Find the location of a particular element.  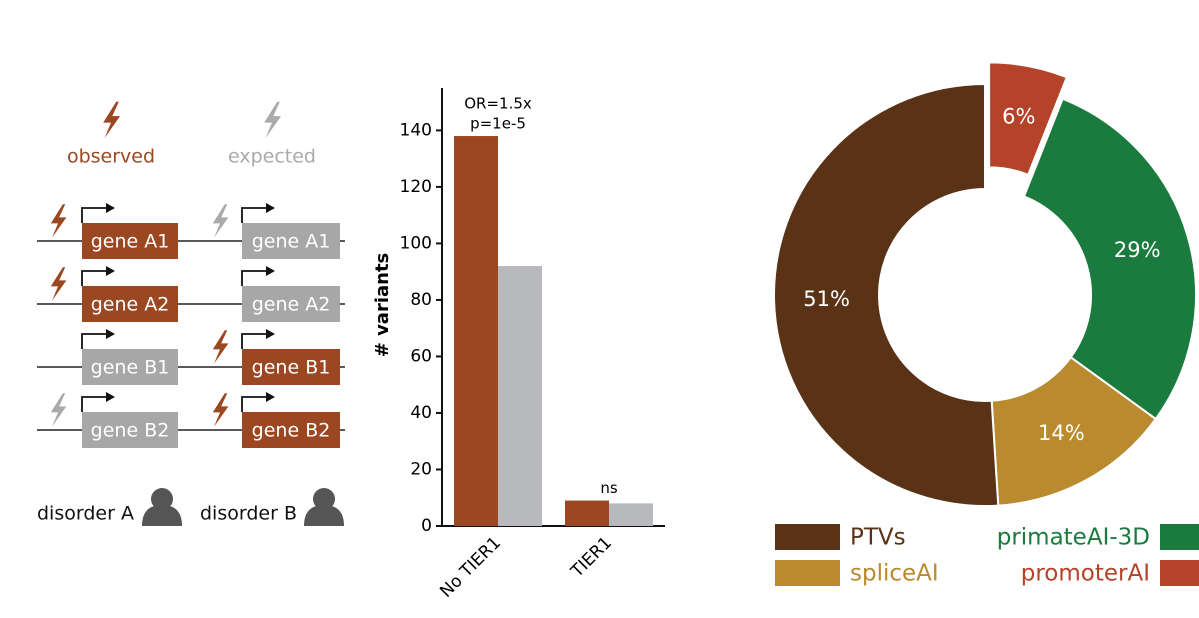

slice-label: 14% is located at coordinates (1061, 433).